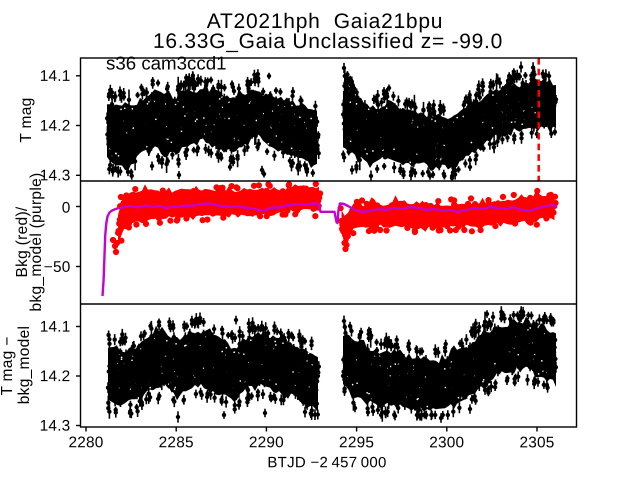  Describe the element at coordinates (166, 63) in the screenshot. I see `svg-text: s36 cam3ccd1` at that location.